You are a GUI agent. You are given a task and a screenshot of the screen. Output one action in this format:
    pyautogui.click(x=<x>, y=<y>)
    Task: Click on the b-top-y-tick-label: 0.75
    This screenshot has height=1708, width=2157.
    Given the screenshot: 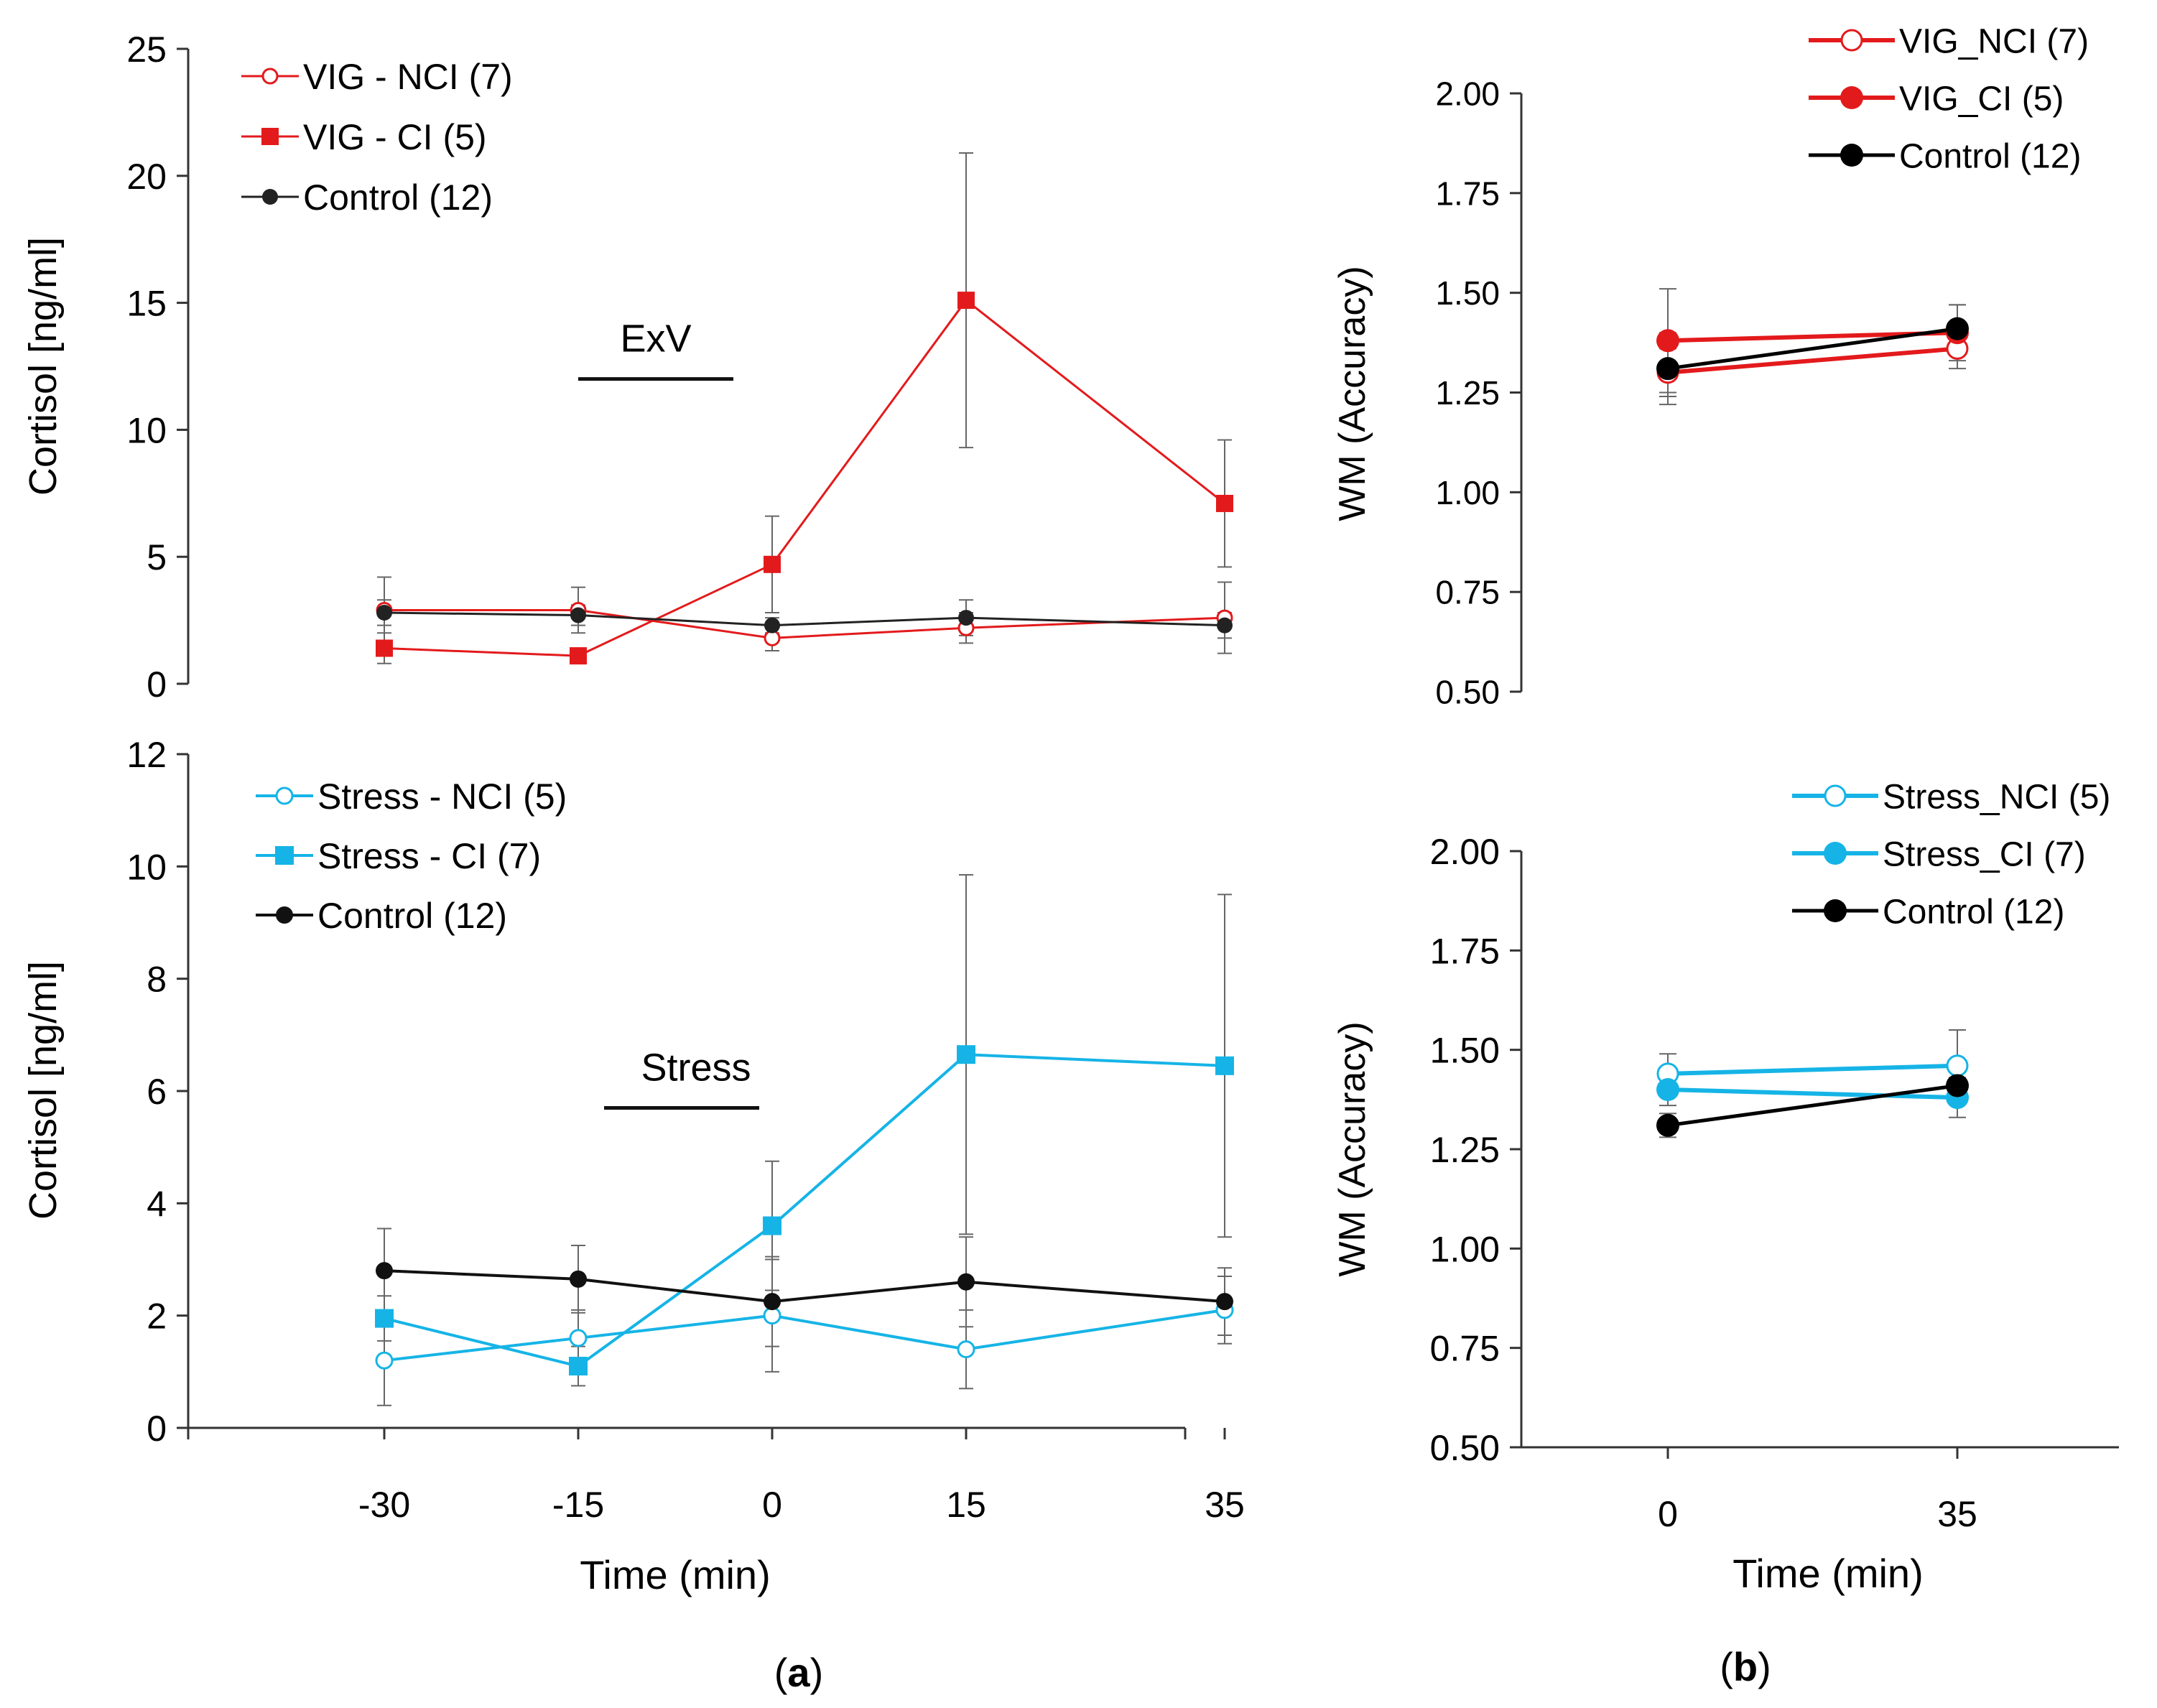 What is the action you would take?
    pyautogui.click(x=1467, y=592)
    